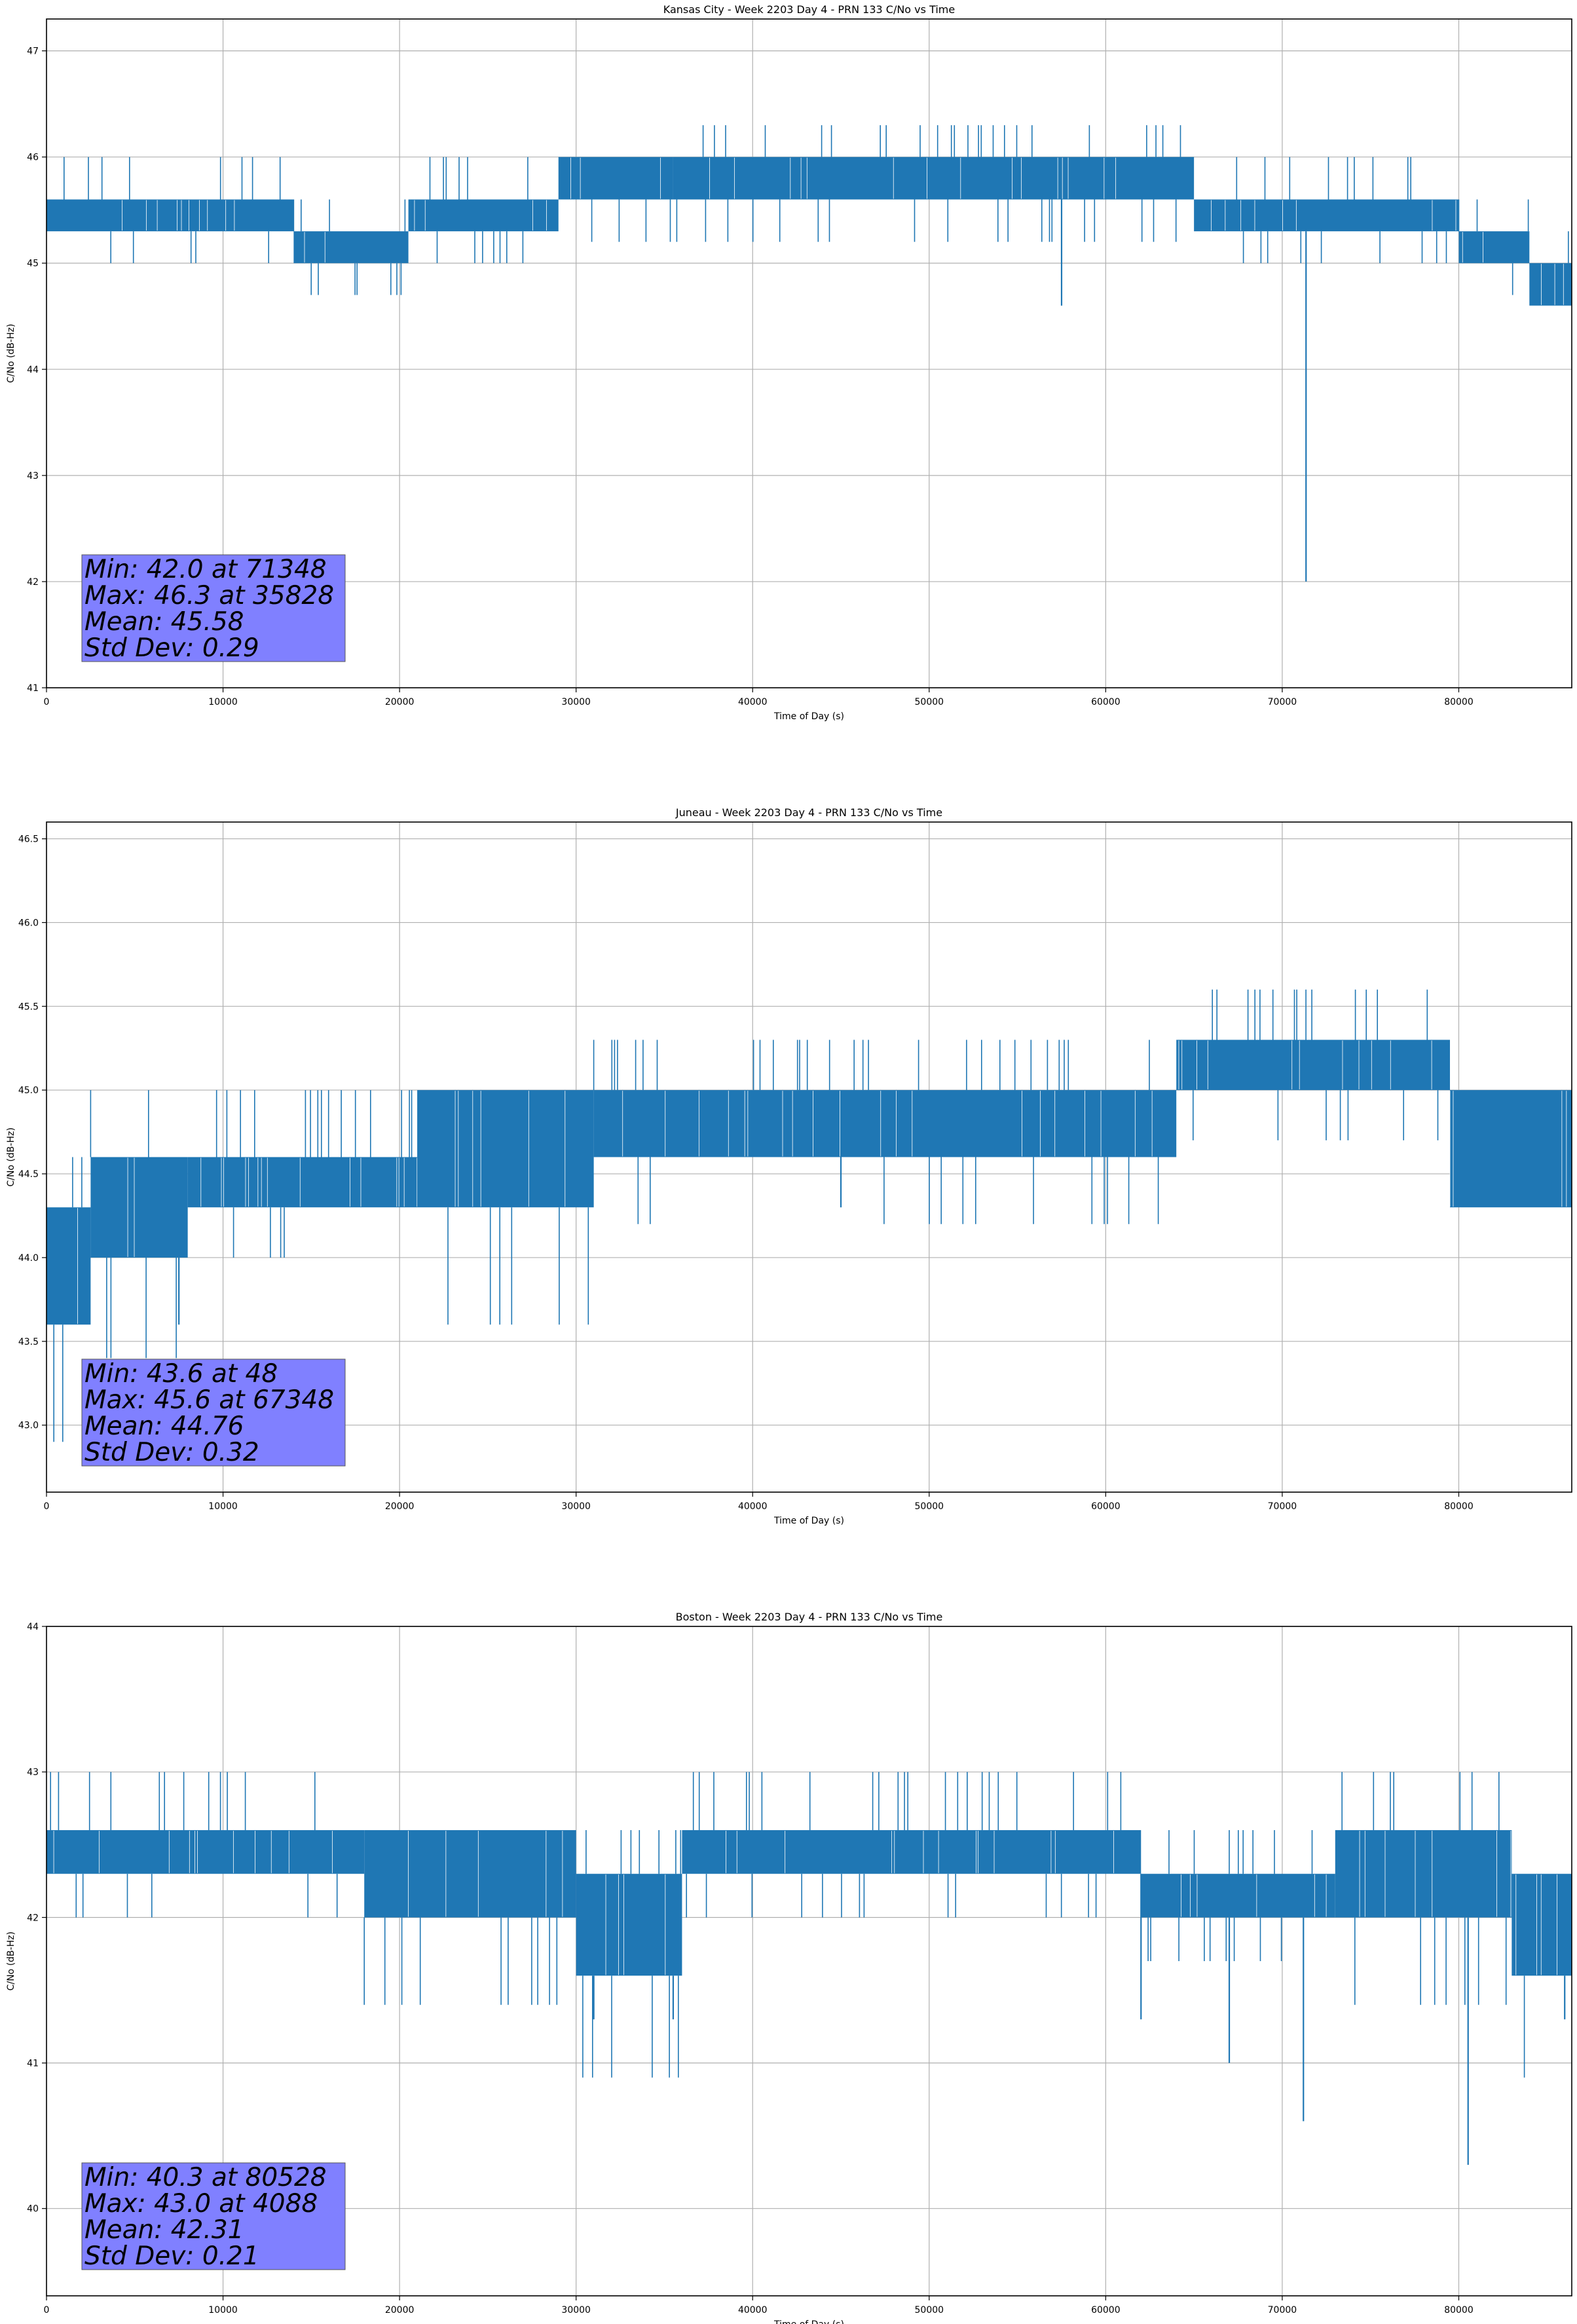 Image resolution: width=1577 pixels, height=2324 pixels. What do you see at coordinates (171, 648) in the screenshot?
I see `stats-line-4: Std Dev: 0.29` at bounding box center [171, 648].